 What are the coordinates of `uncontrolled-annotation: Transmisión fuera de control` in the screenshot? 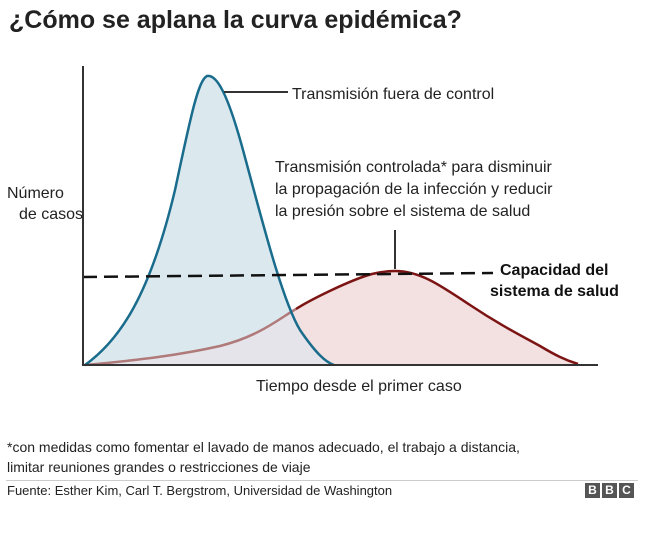 It's located at (393, 94).